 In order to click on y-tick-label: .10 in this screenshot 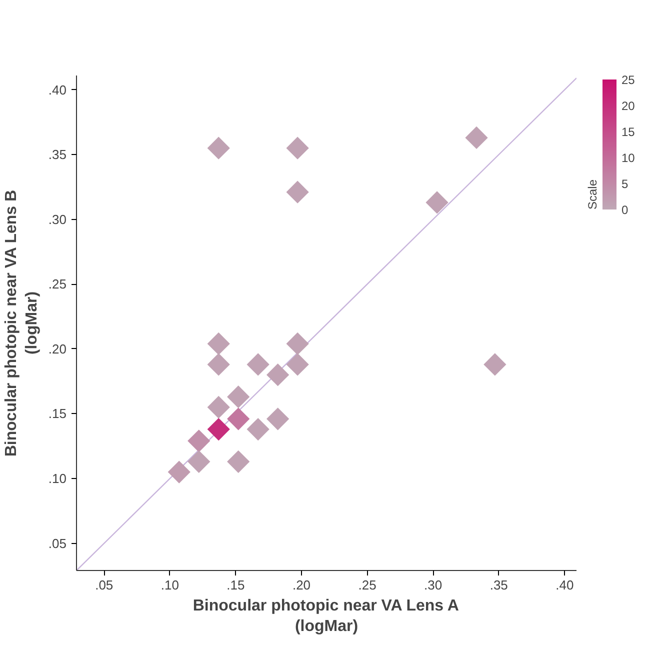, I will do `click(57, 478)`.